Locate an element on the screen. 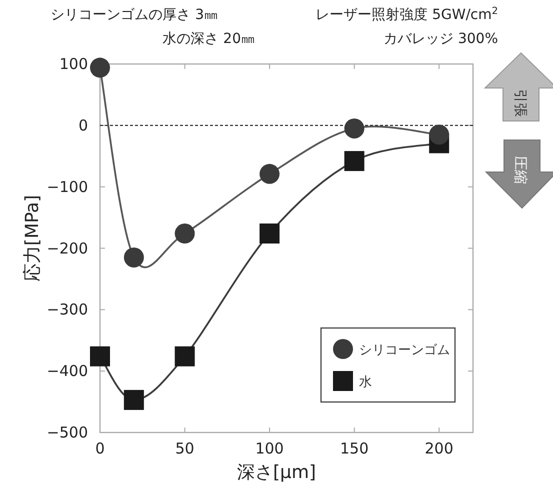  text: 水の深さ 20㎜ is located at coordinates (208, 39).